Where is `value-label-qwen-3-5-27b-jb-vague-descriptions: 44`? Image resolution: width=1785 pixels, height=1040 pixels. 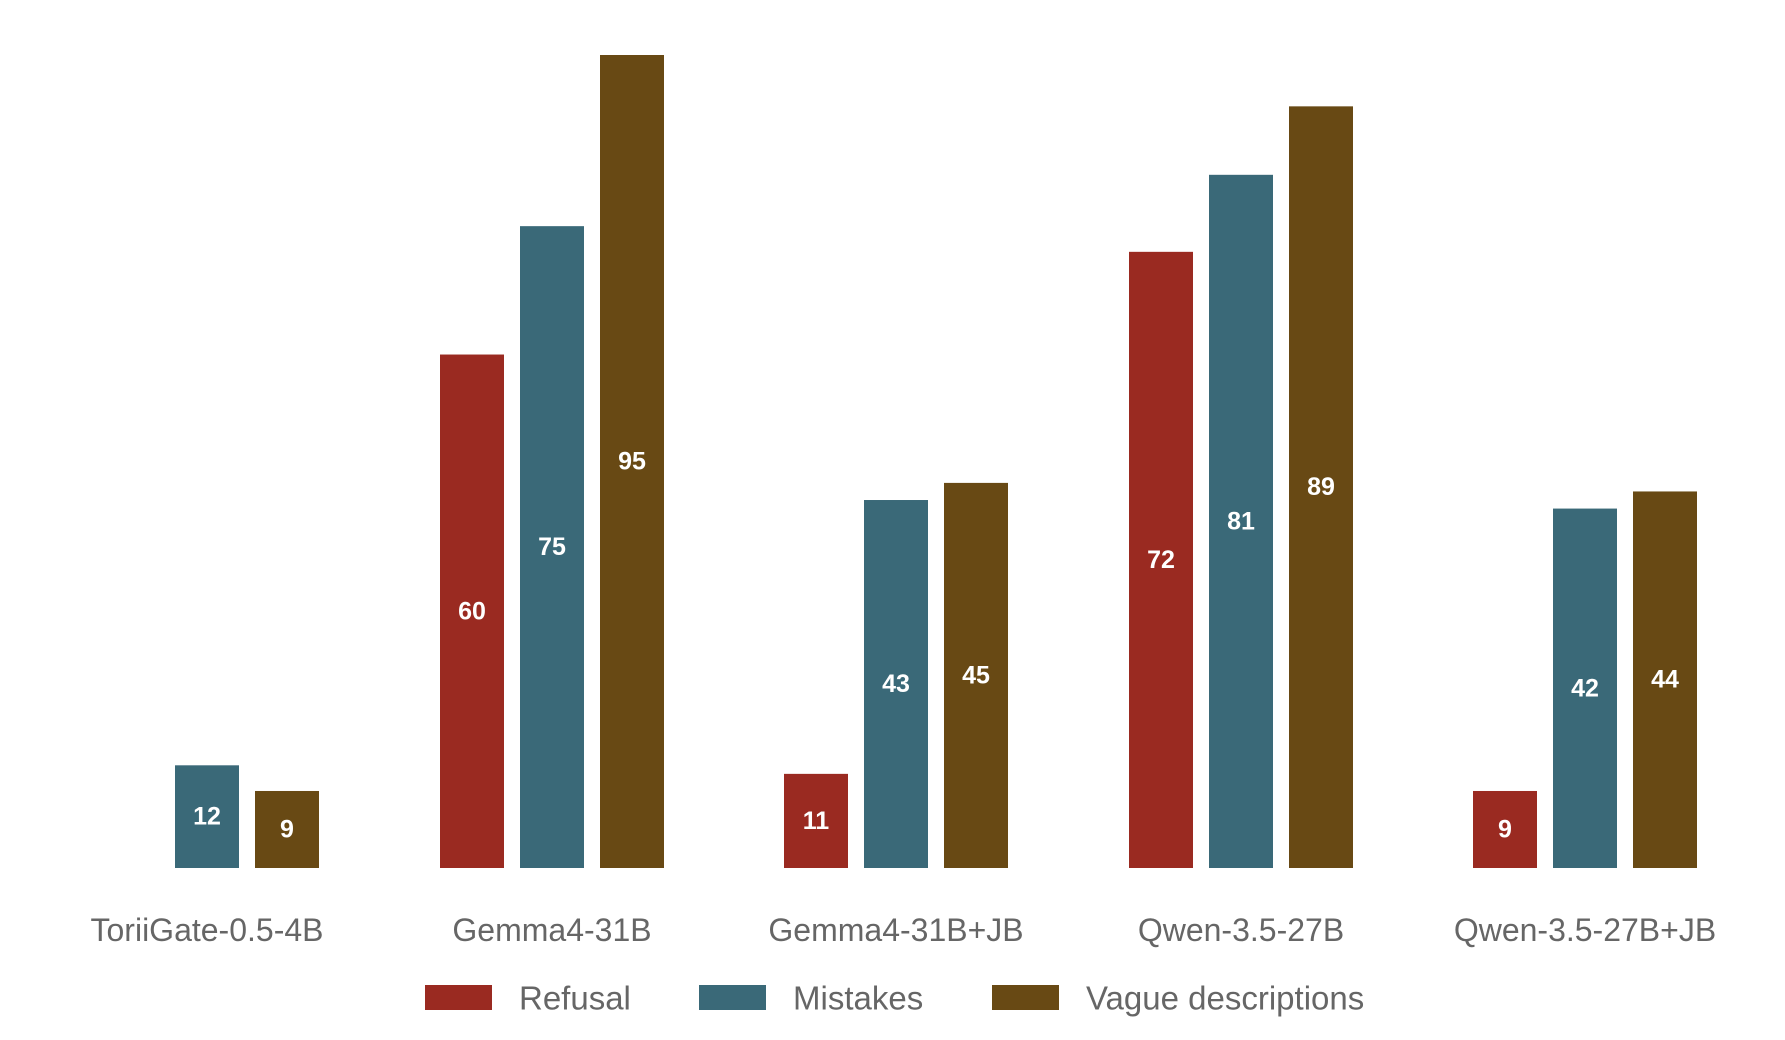
value-label-qwen-3-5-27b-jb-vague-descriptions: 44 is located at coordinates (1665, 680).